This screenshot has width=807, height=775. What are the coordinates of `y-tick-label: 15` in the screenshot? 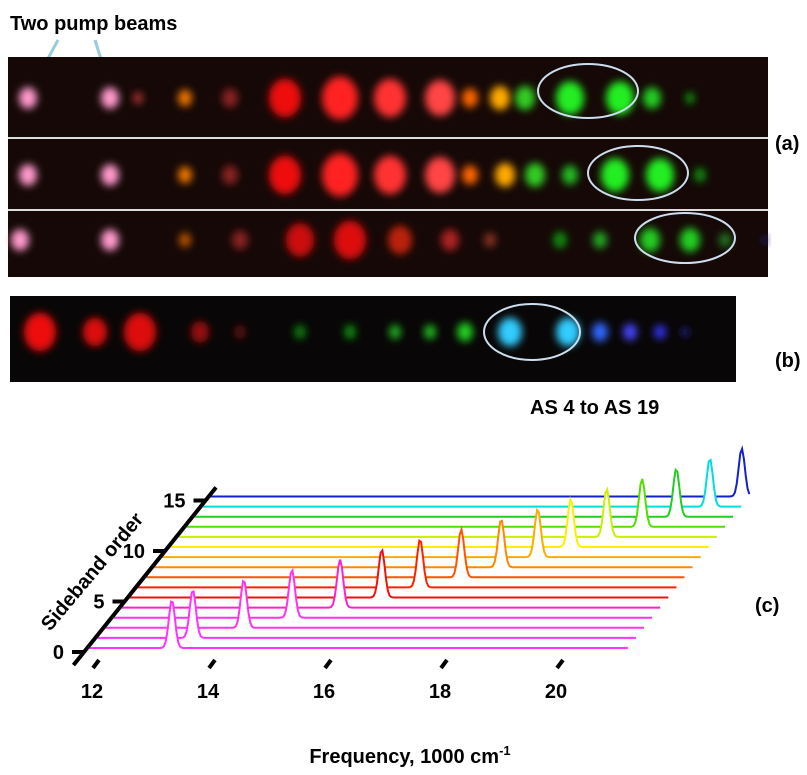 It's located at (174, 502).